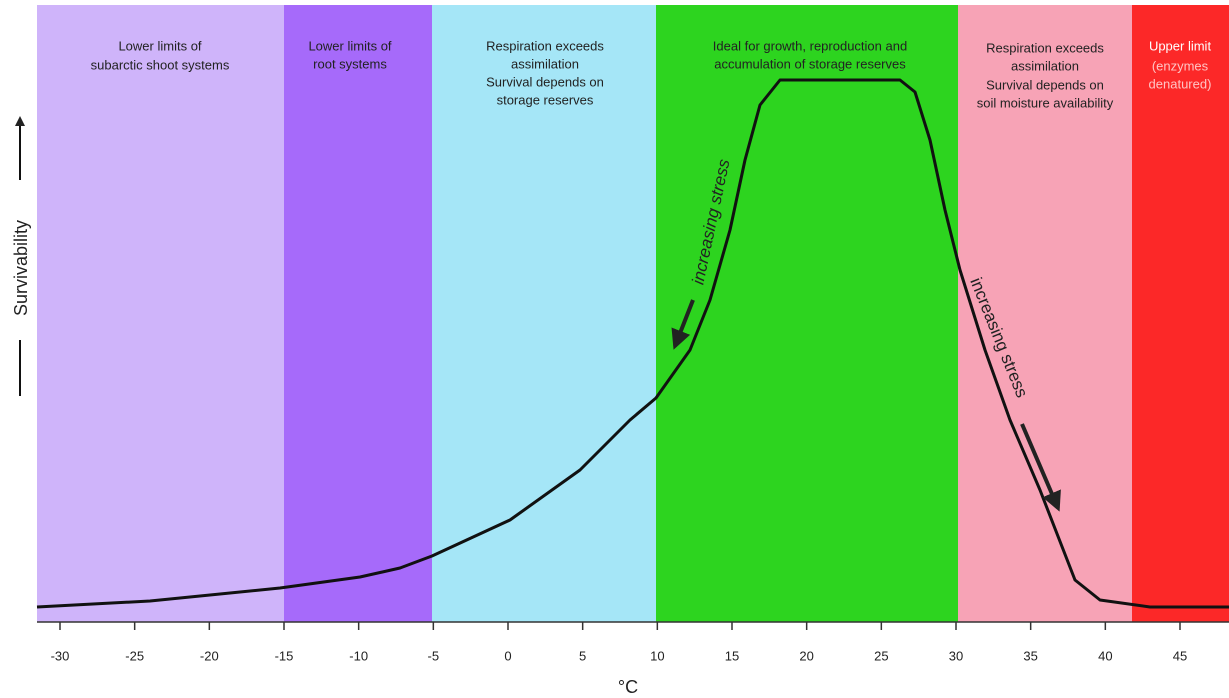  What do you see at coordinates (956, 655) in the screenshot?
I see `x-tick-label: 30` at bounding box center [956, 655].